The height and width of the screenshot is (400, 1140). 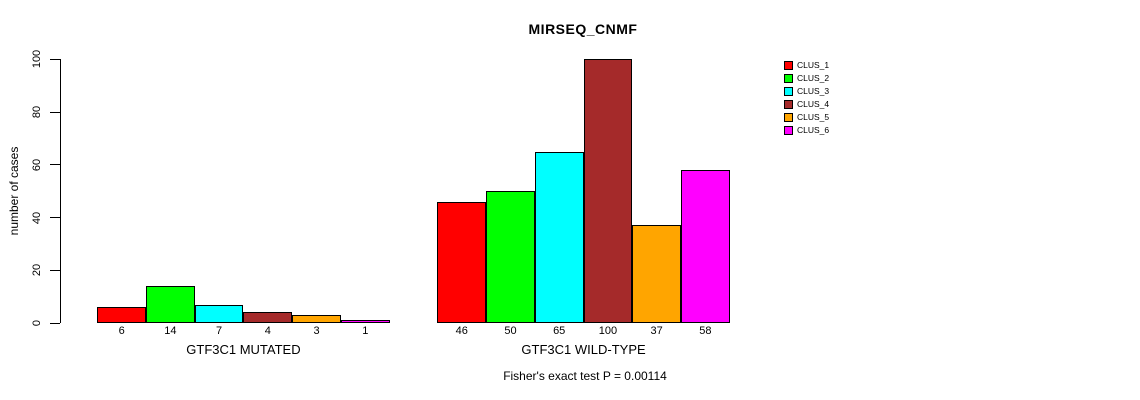 I want to click on bar-value-label: 3, so click(x=316, y=331).